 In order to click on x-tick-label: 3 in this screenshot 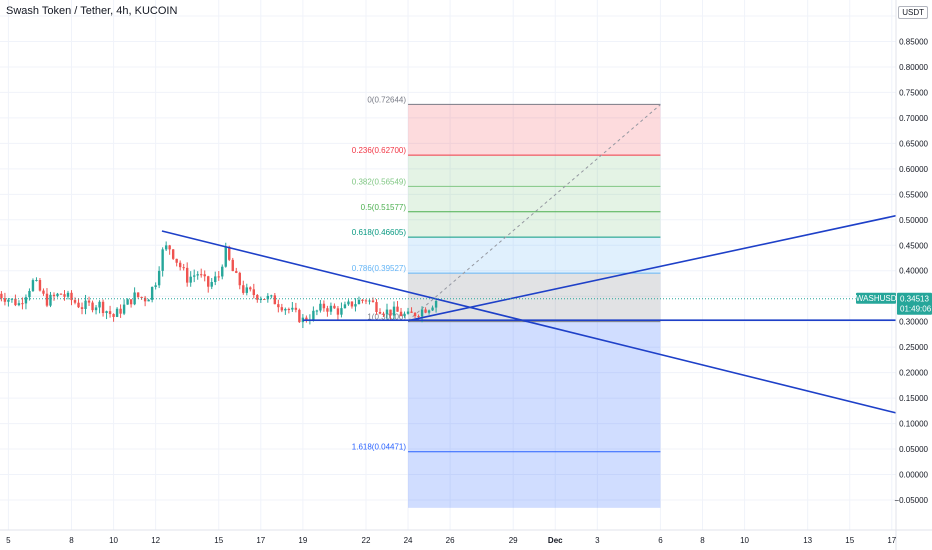, I will do `click(597, 540)`.